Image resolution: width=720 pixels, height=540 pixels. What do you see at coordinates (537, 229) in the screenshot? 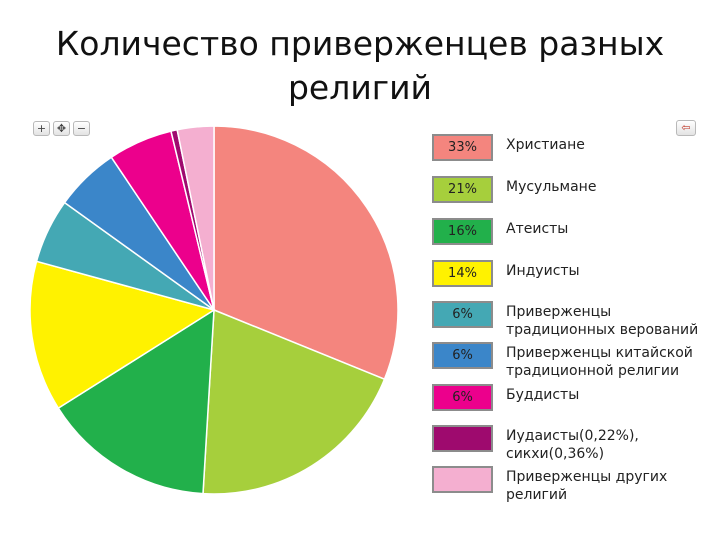
I see `legend-label-3: Атеисты` at bounding box center [537, 229].